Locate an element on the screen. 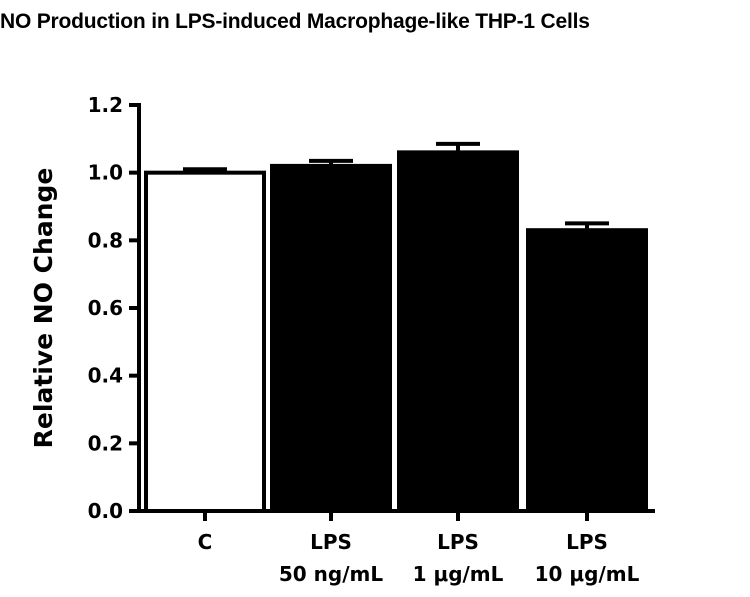 Image resolution: width=750 pixels, height=597 pixels. y-tick-label: 1.2 is located at coordinates (105, 105).